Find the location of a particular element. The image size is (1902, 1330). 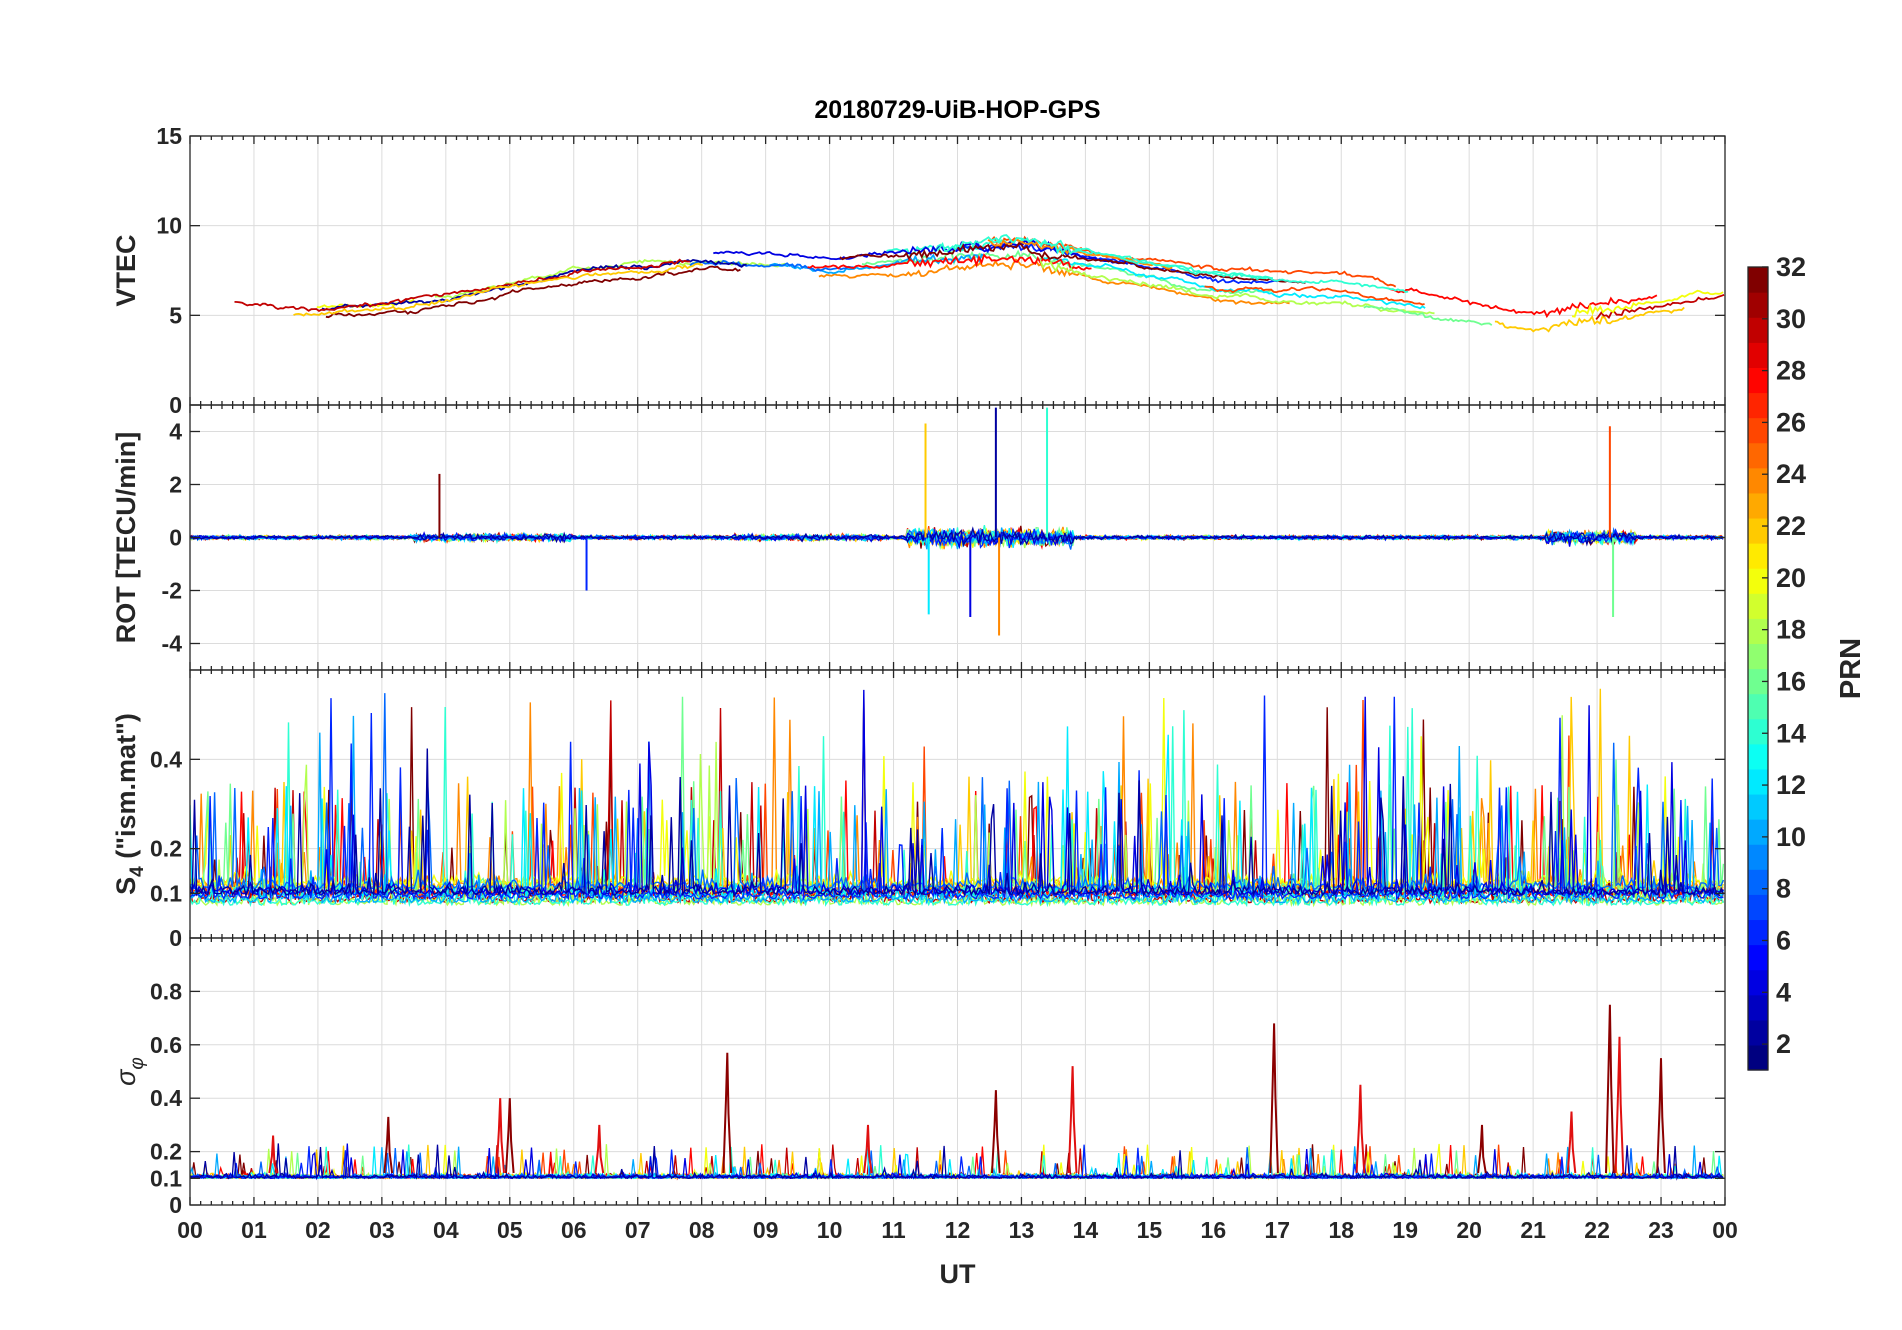

xtick-label: 12 is located at coordinates (958, 1230).